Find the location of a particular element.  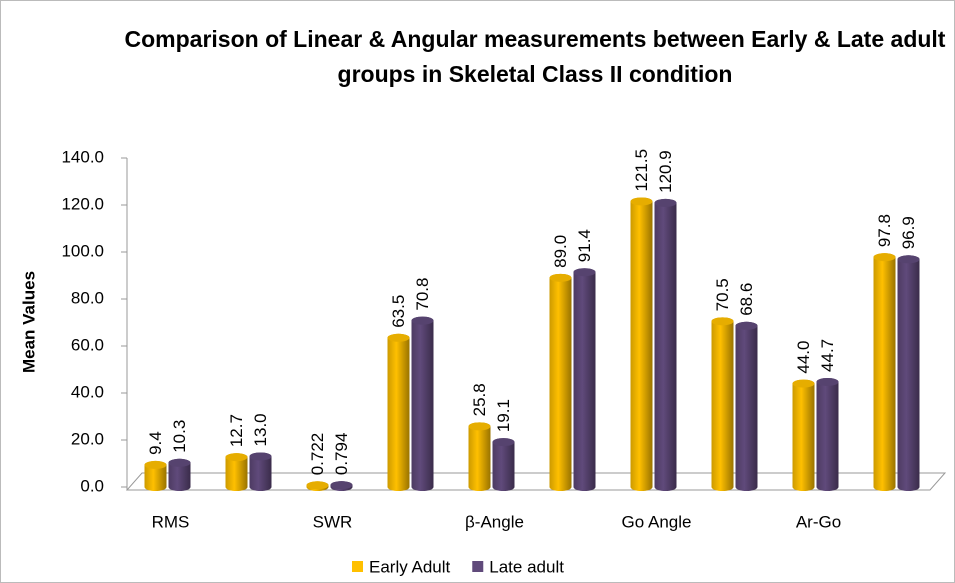

value-label: 25.8 is located at coordinates (479, 399).